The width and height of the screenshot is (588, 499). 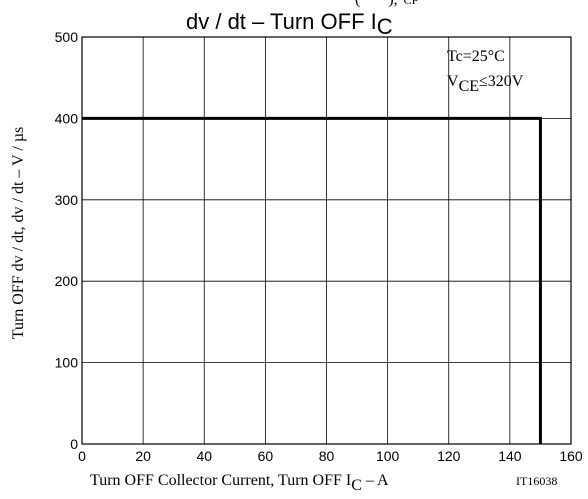 I want to click on x-tick-label: 140, so click(x=510, y=456).